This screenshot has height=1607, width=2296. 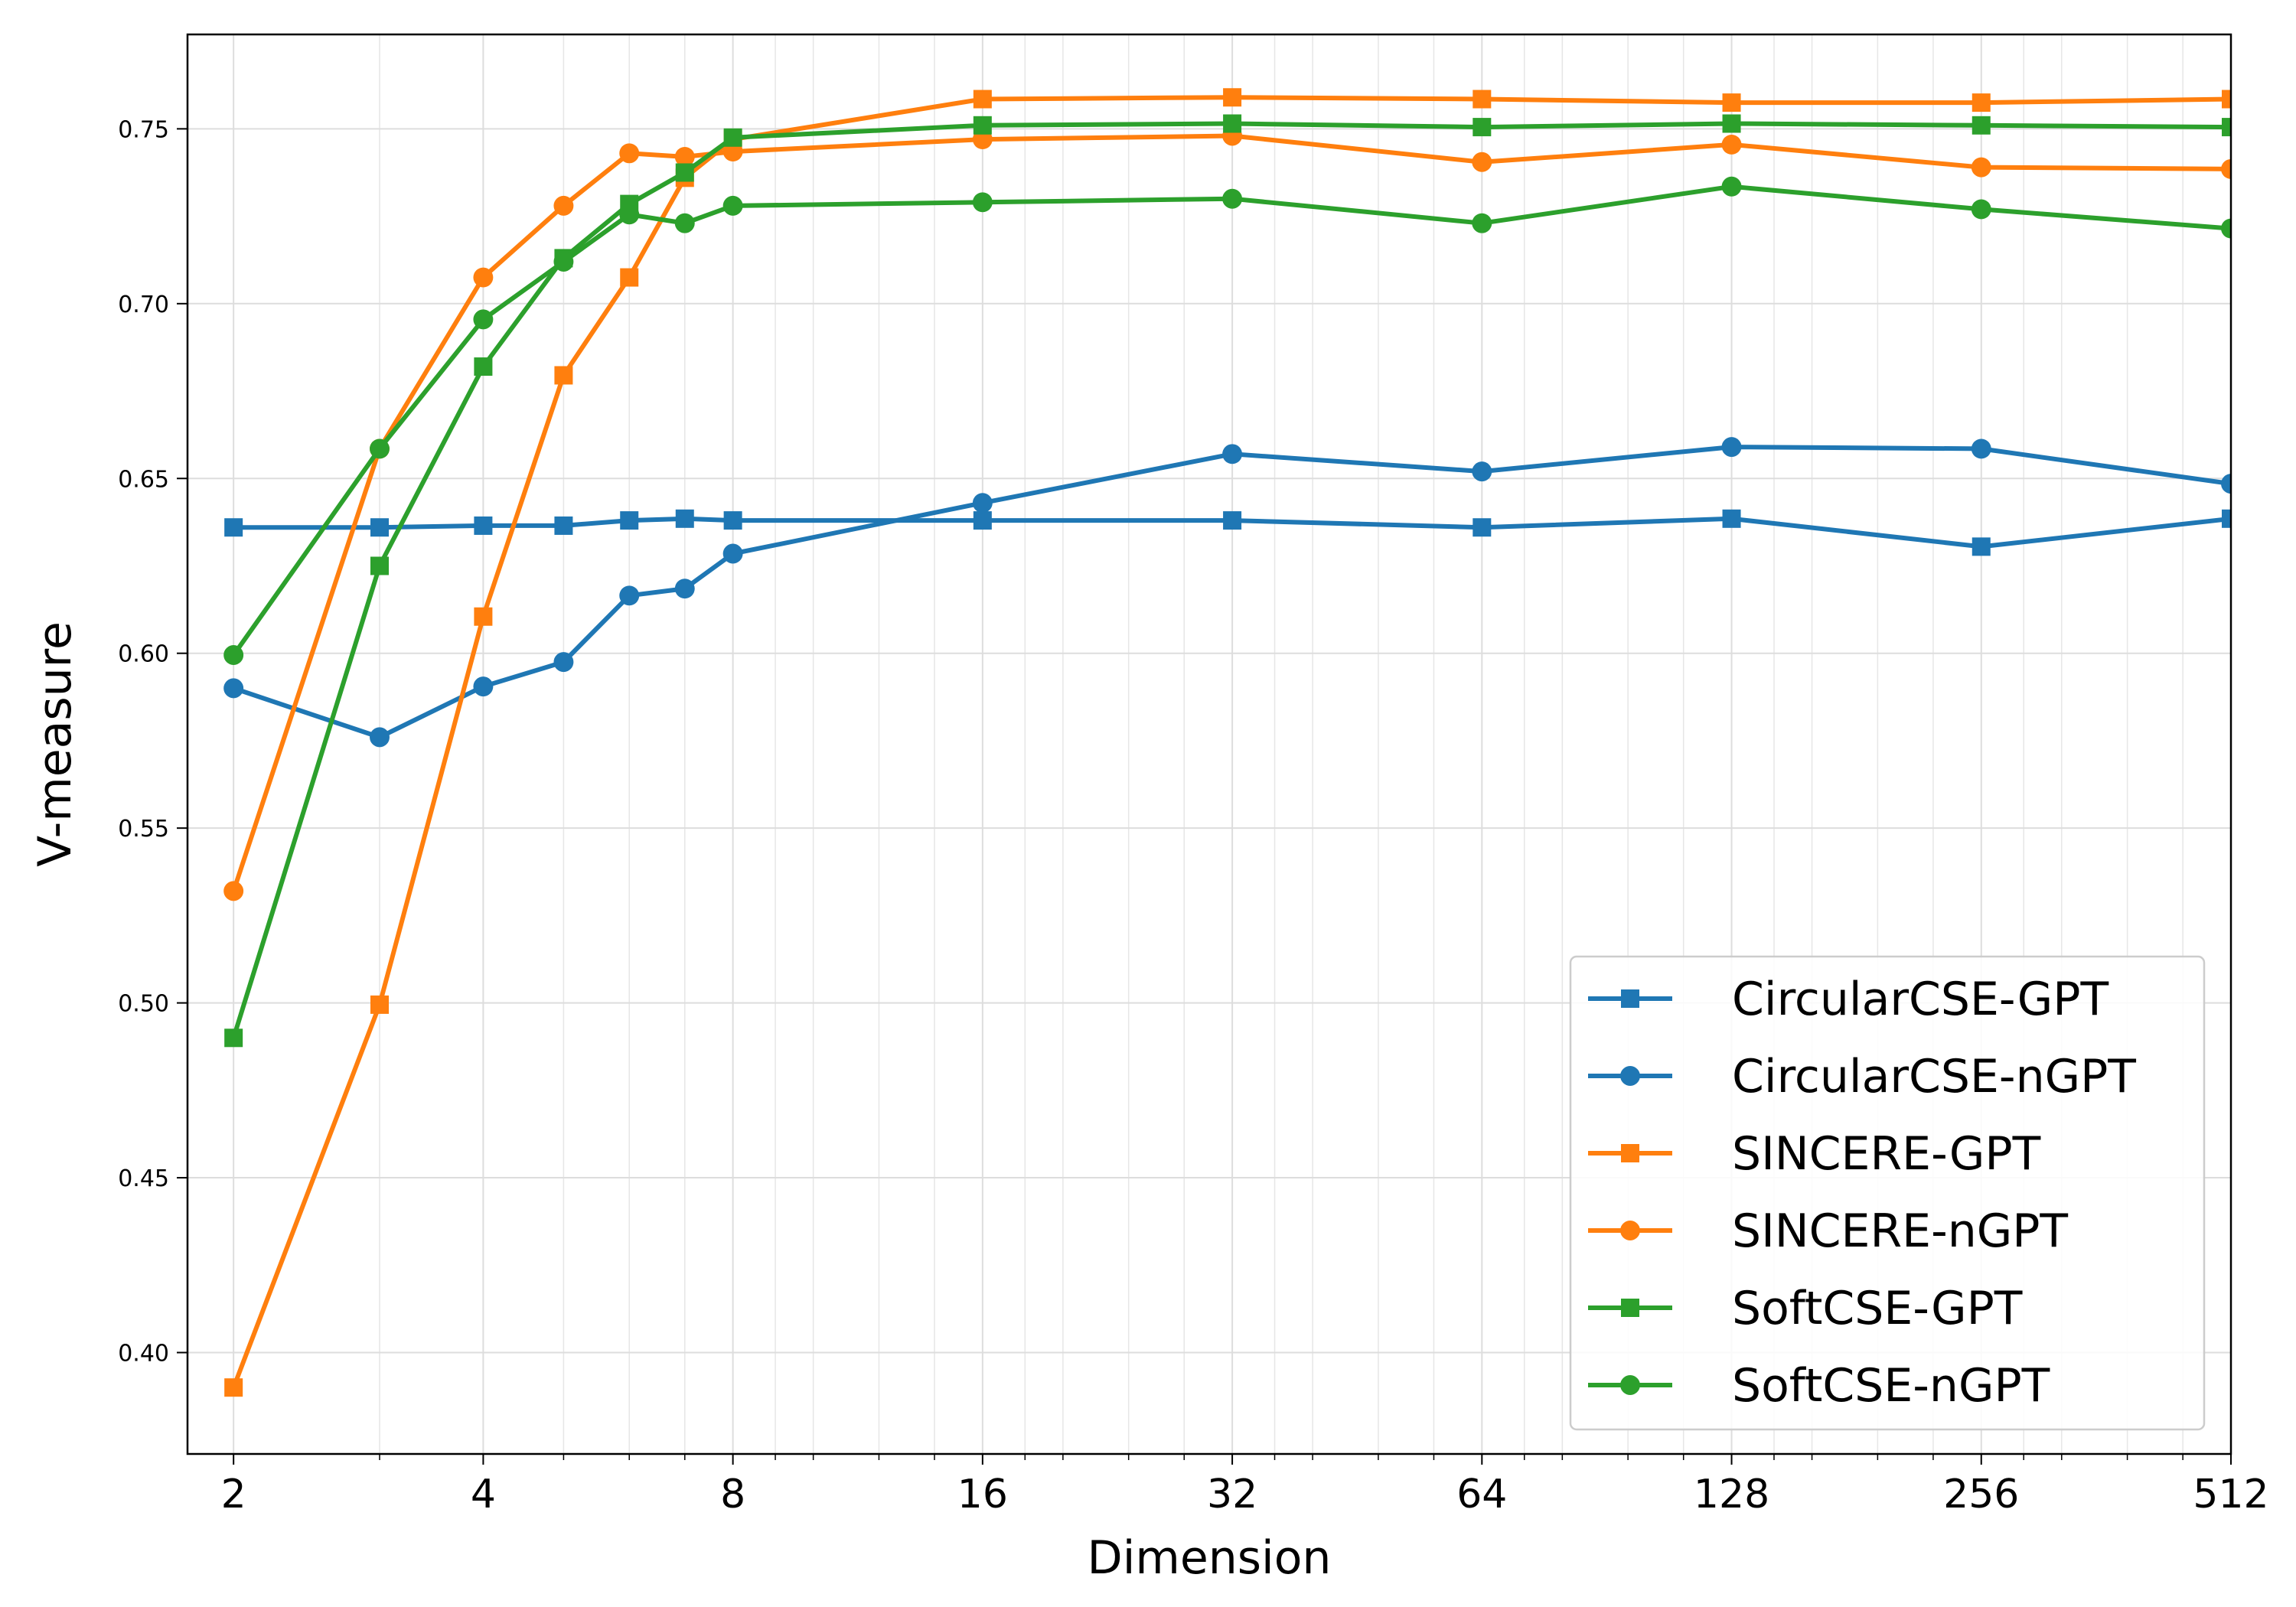 I want to click on legend-label: SINCERE-GPT, so click(x=1886, y=1154).